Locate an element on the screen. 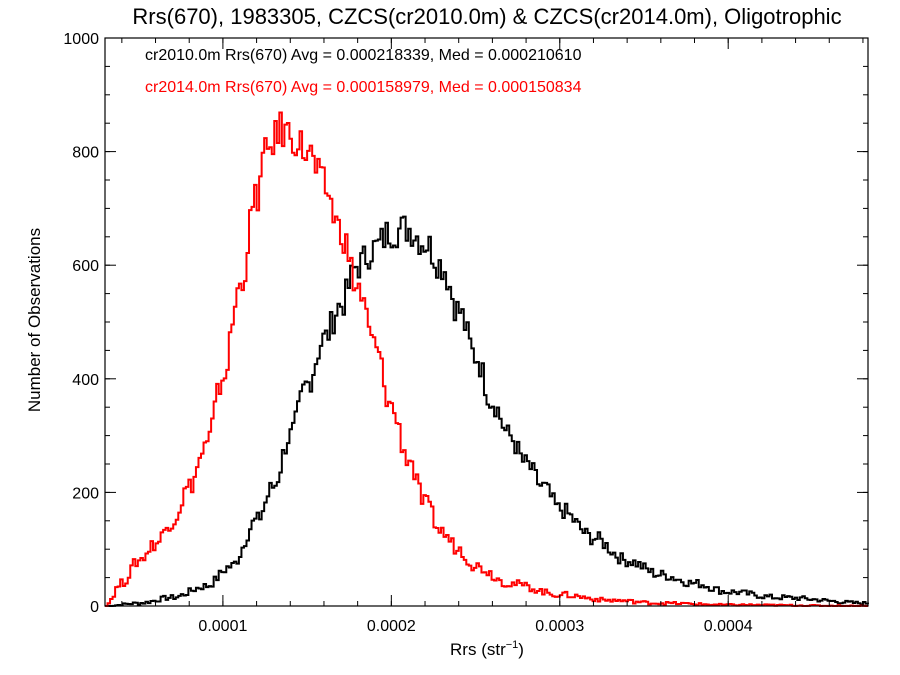  y-tick-label: 600 is located at coordinates (85, 266).